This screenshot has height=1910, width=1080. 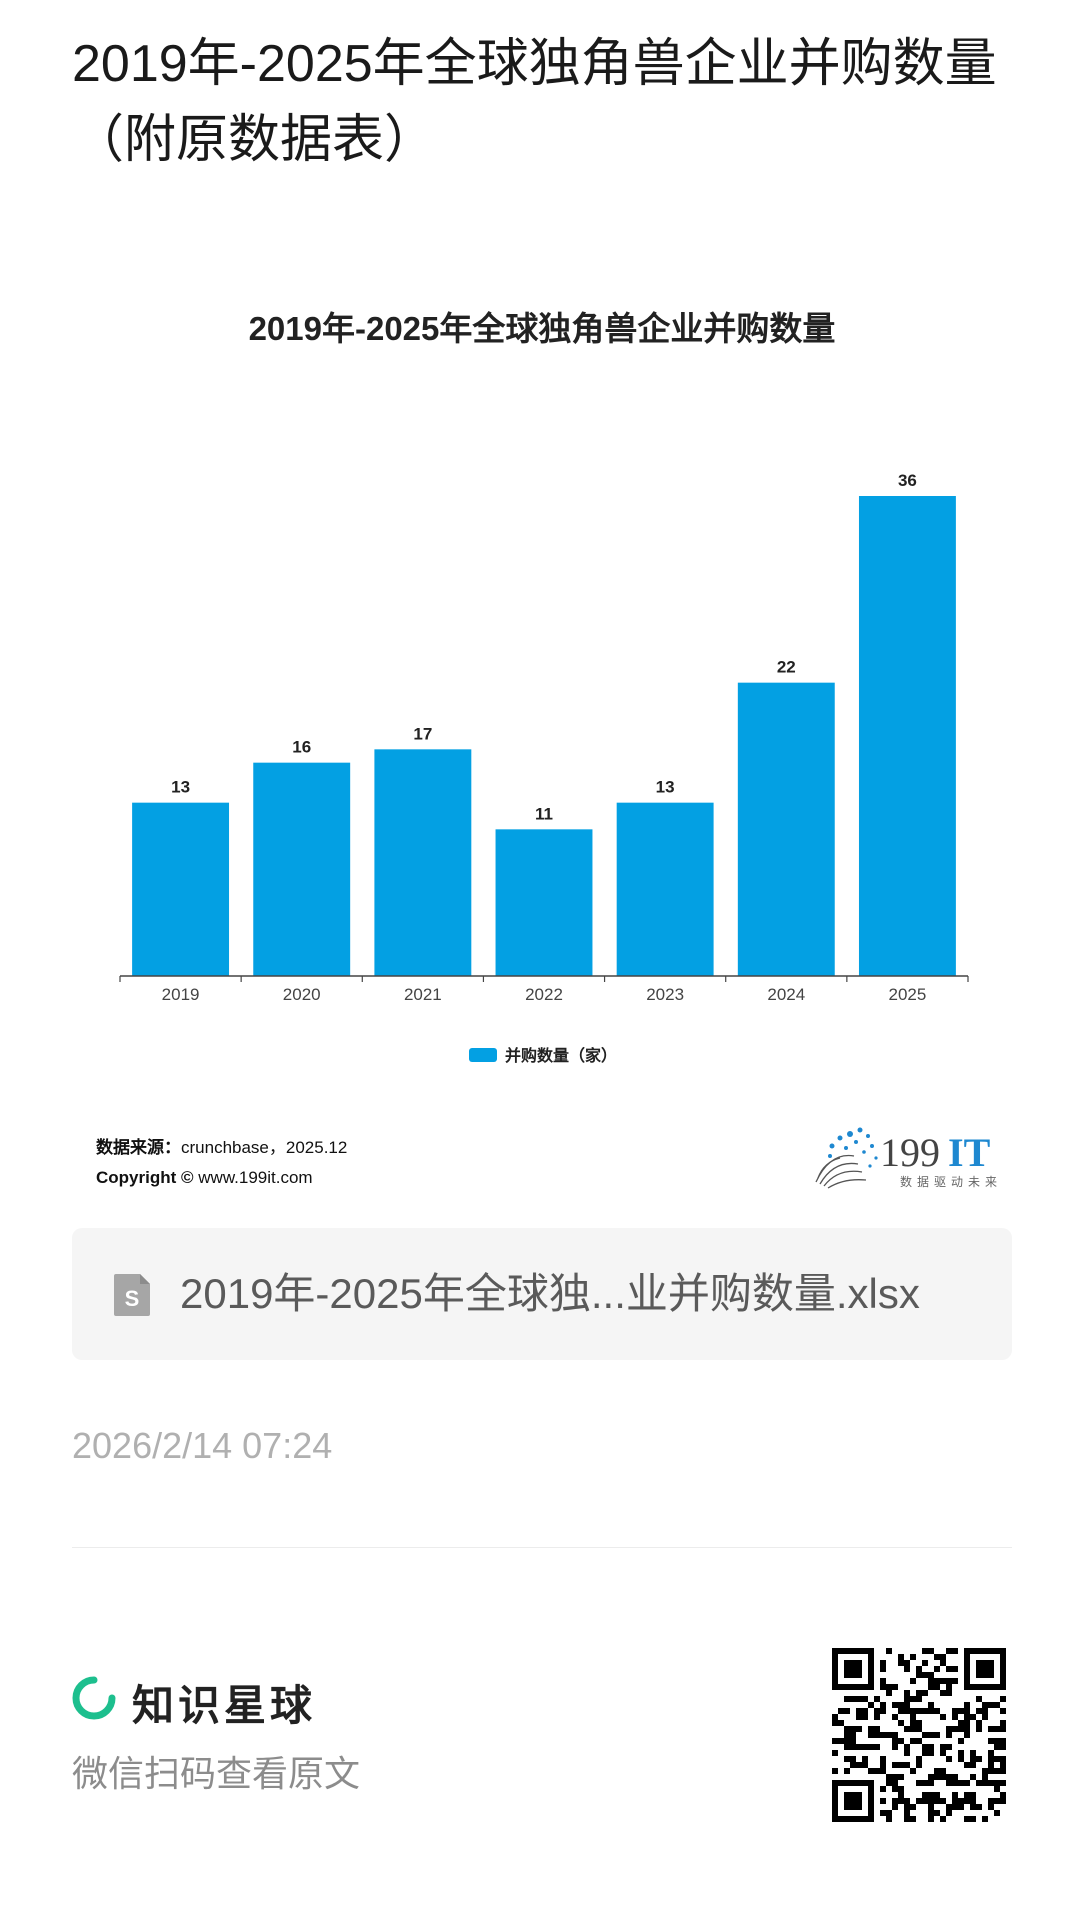 I want to click on x-tick-label-2023: 2023, so click(x=665, y=994).